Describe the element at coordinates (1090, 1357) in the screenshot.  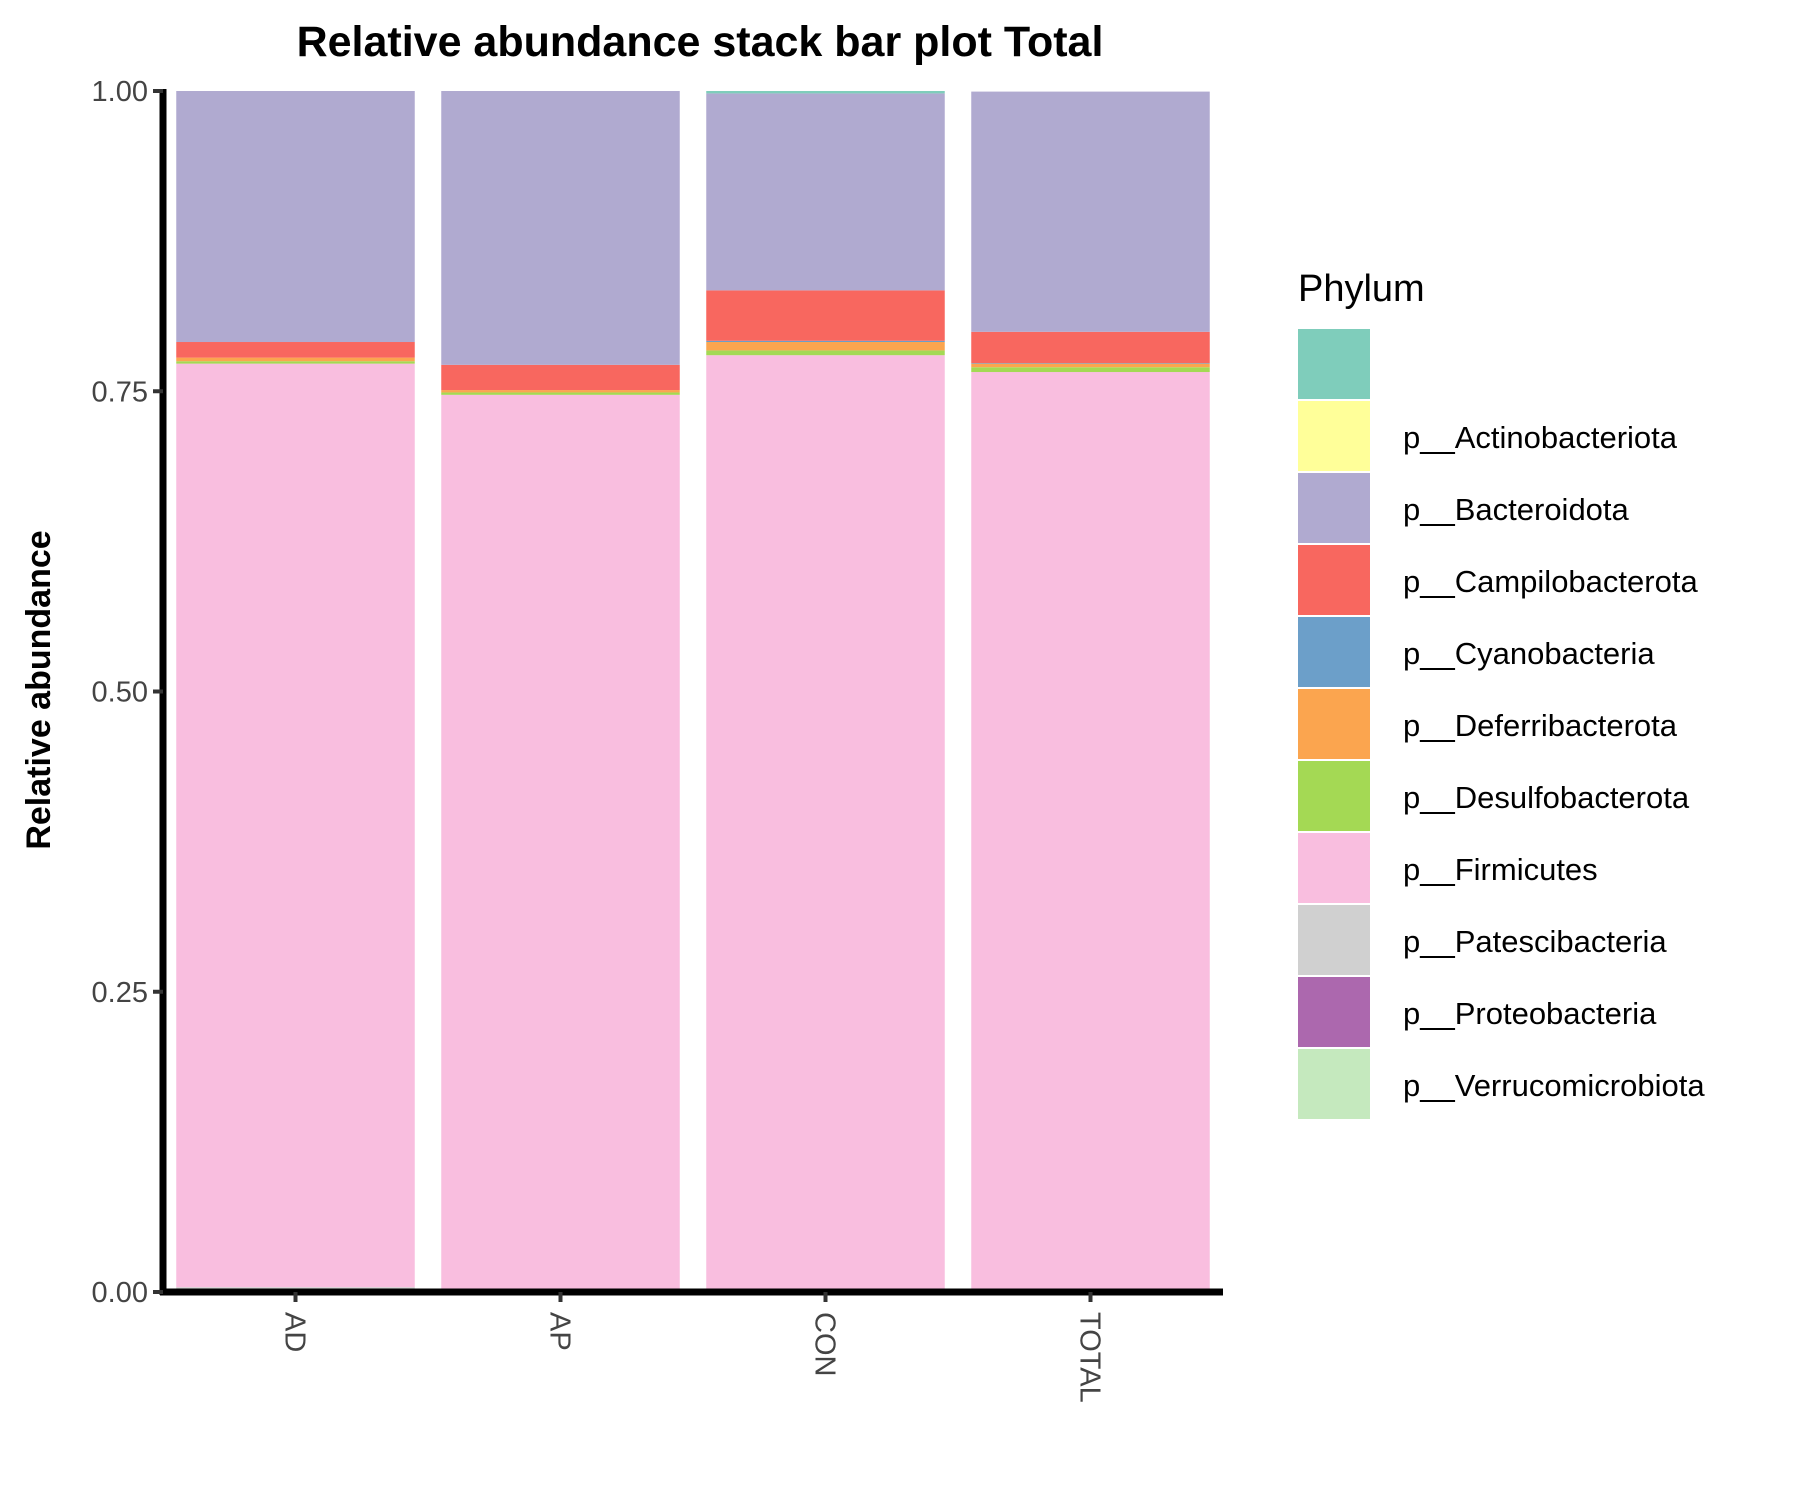
I see `x-tick-label: TOTAL` at that location.